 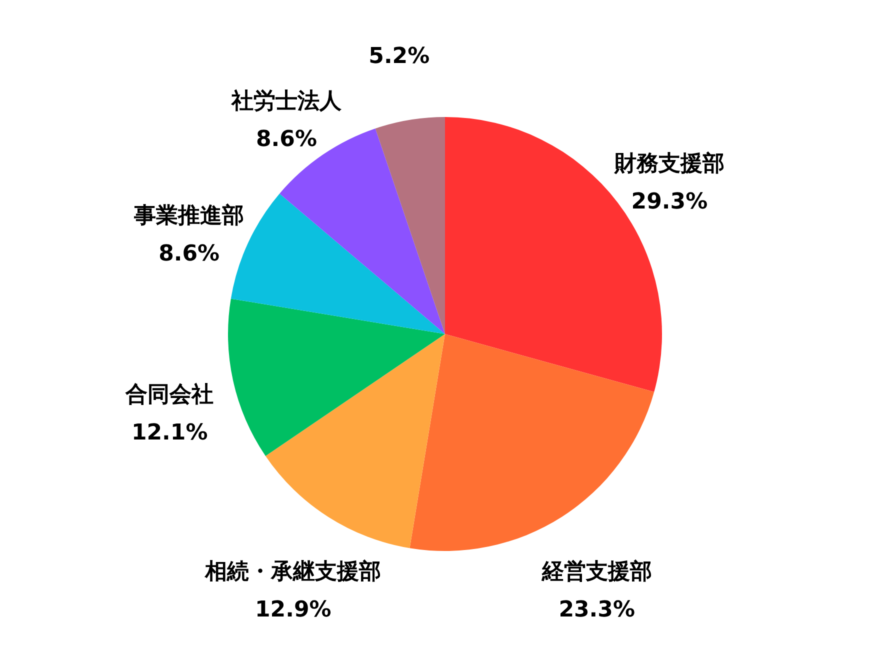 I want to click on slice-label: 財務支援部, so click(x=668, y=163).